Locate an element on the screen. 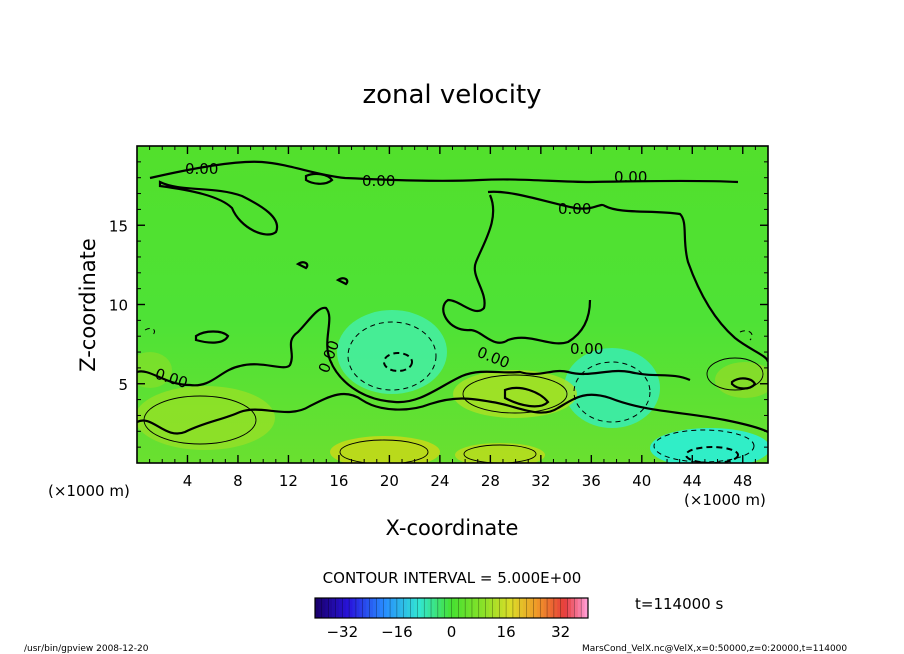 This screenshot has height=654, width=904. x-axis-label: X-coordinate is located at coordinates (452, 528).